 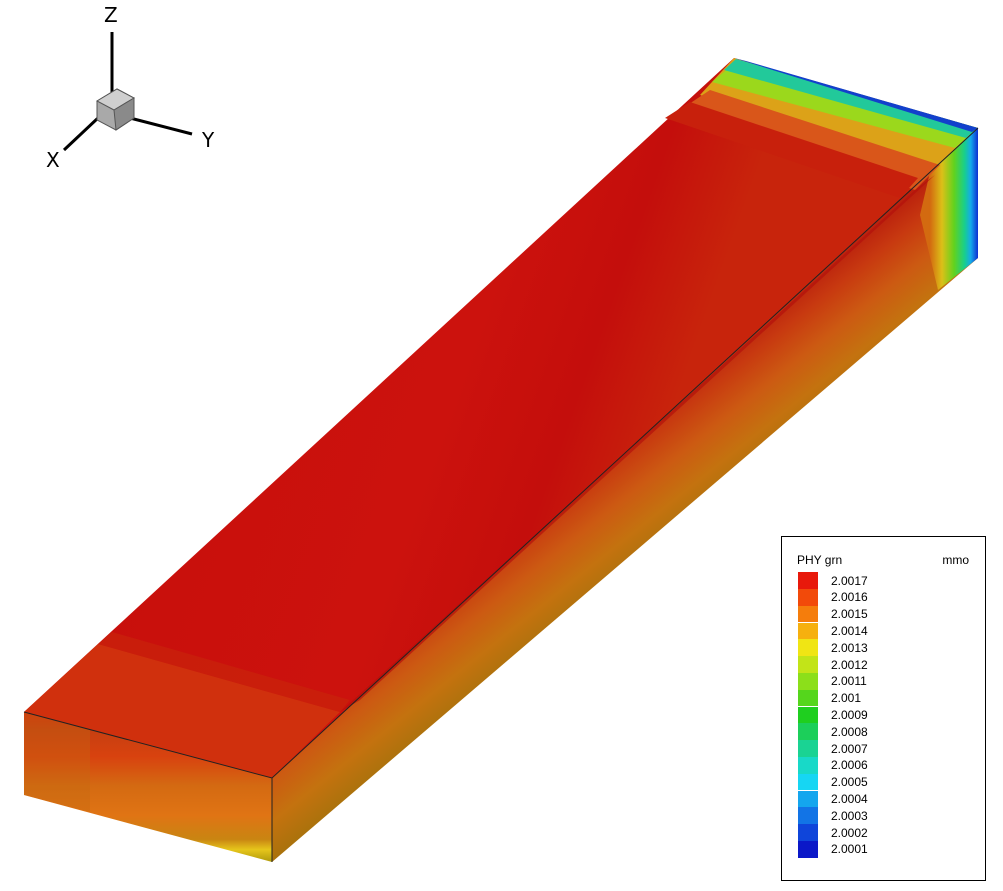 What do you see at coordinates (849, 681) in the screenshot?
I see `legend-level-label: 2.0011` at bounding box center [849, 681].